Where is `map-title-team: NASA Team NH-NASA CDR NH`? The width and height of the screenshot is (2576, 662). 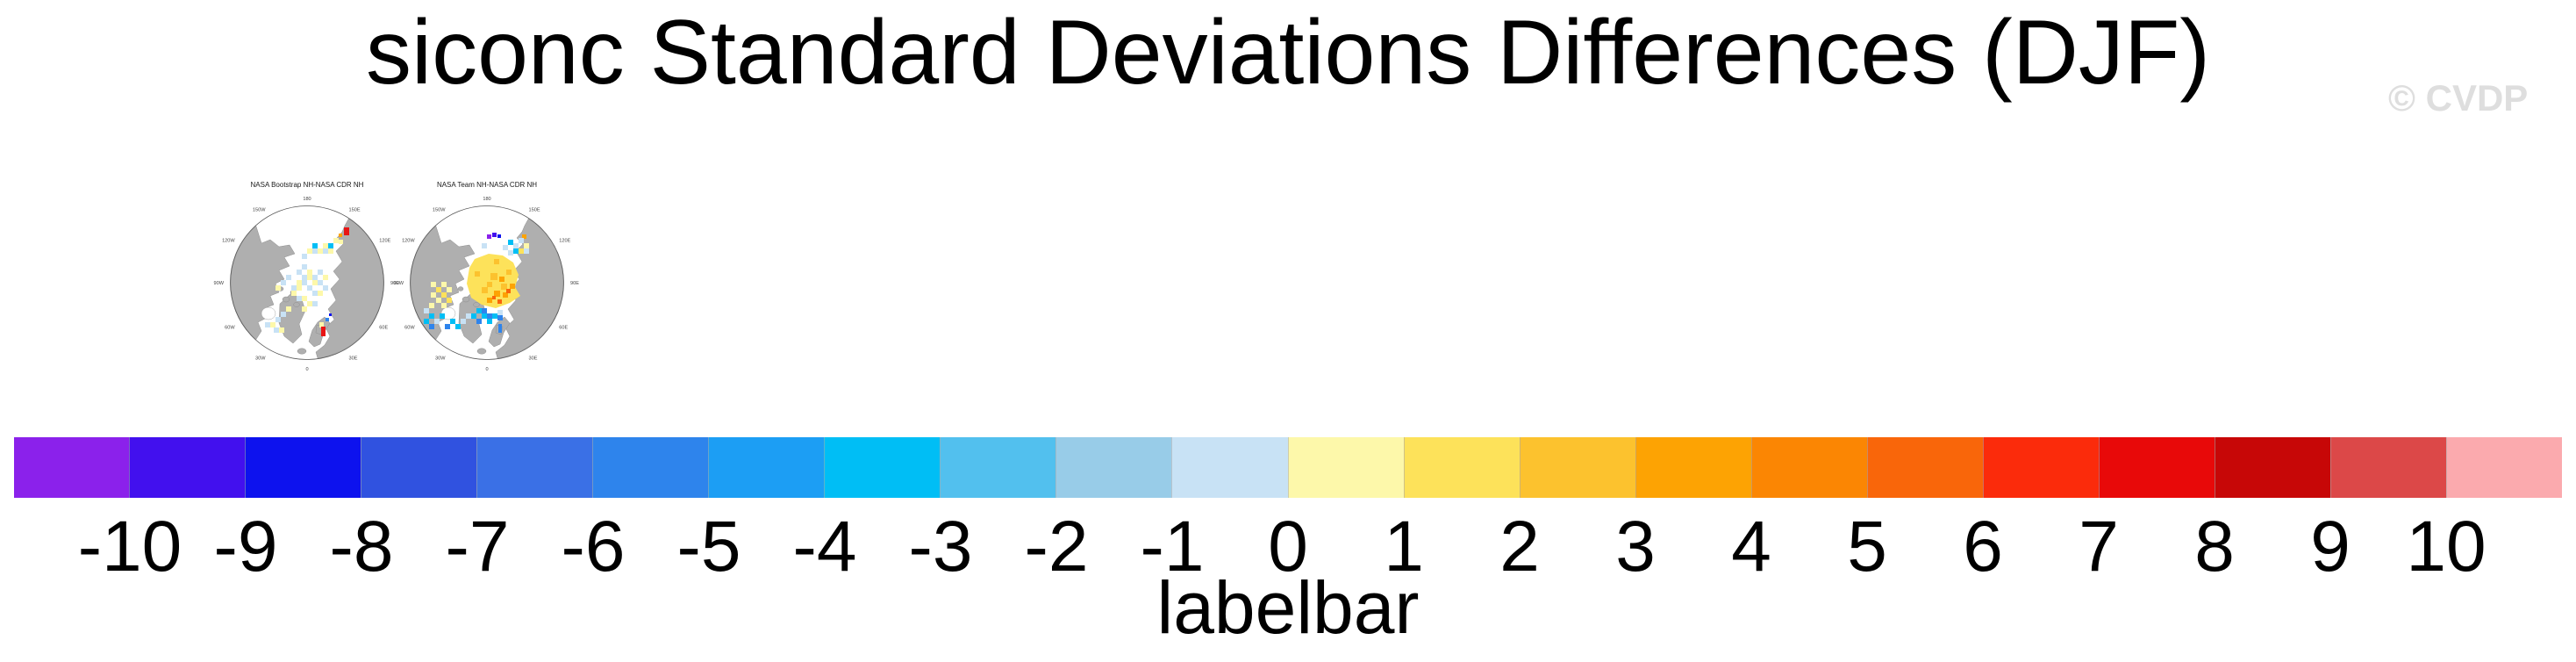 map-title-team: NASA Team NH-NASA CDR NH is located at coordinates (487, 185).